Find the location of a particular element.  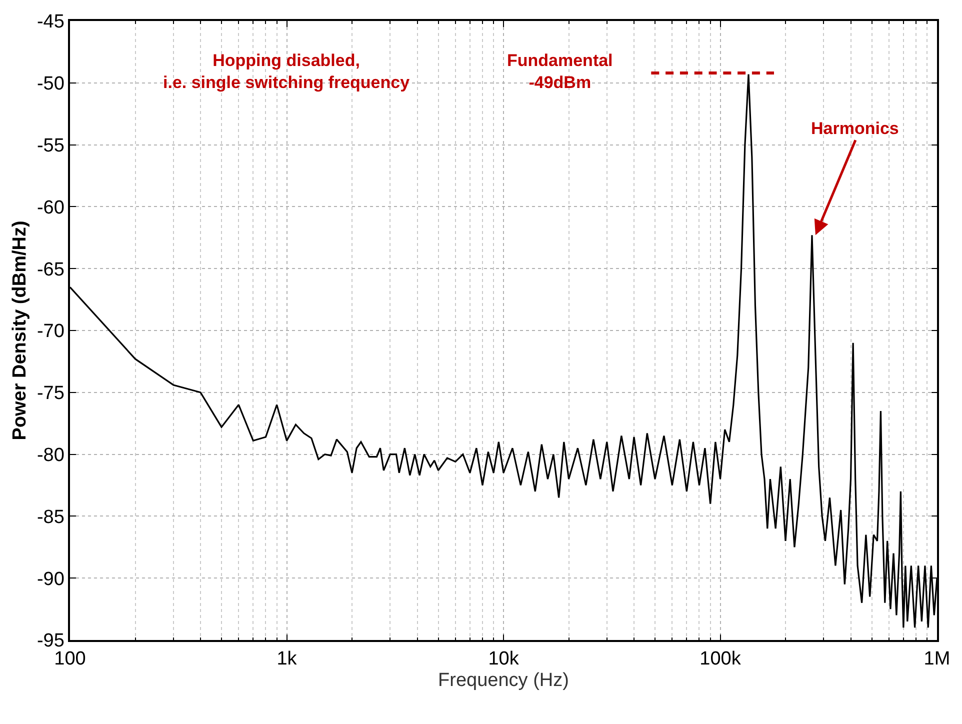

y-tick-label: -50 is located at coordinates (50, 84).